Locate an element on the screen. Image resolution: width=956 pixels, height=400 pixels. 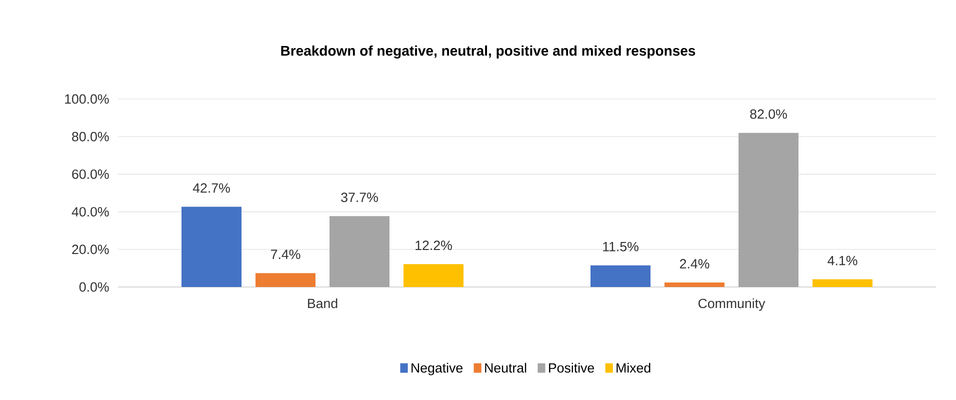
y-tick-label: 60.0% is located at coordinates (90, 174).